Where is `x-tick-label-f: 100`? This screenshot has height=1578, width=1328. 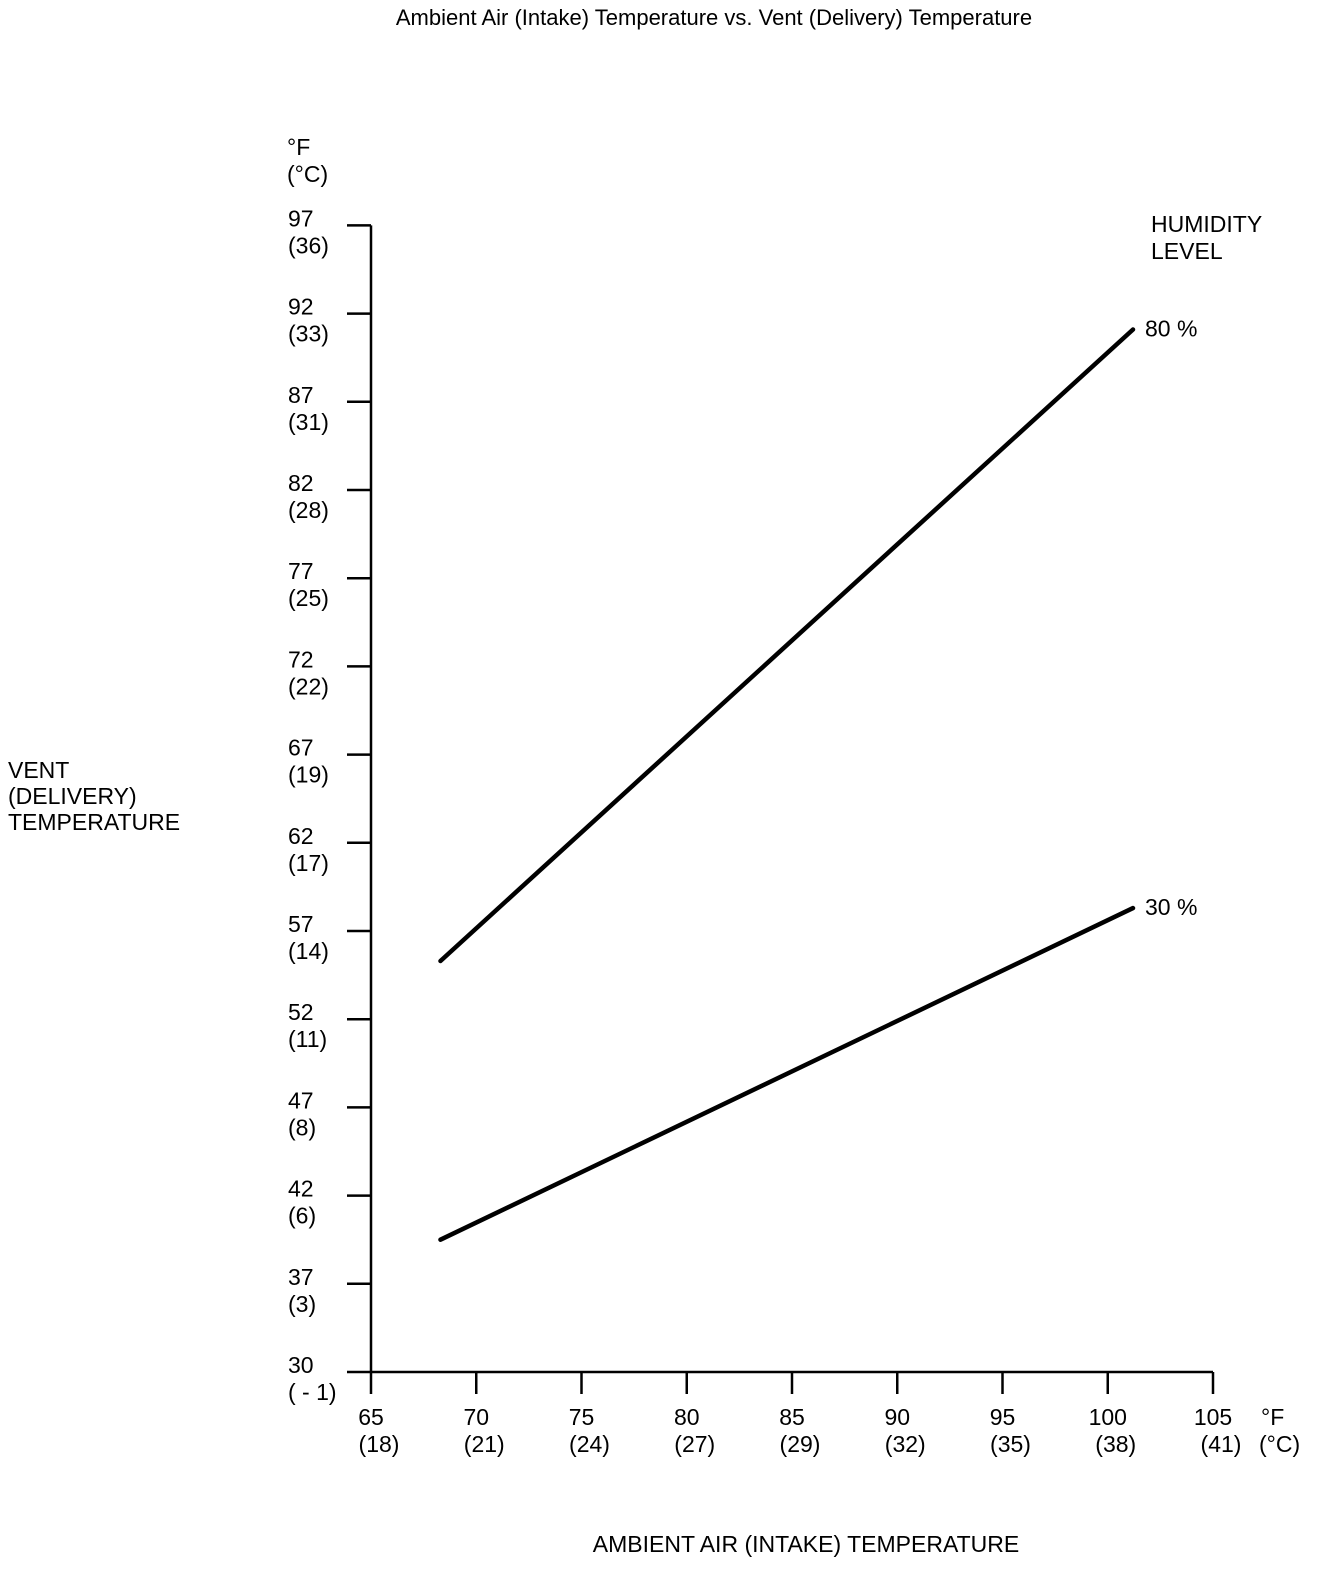
x-tick-label-f: 100 is located at coordinates (1108, 1417).